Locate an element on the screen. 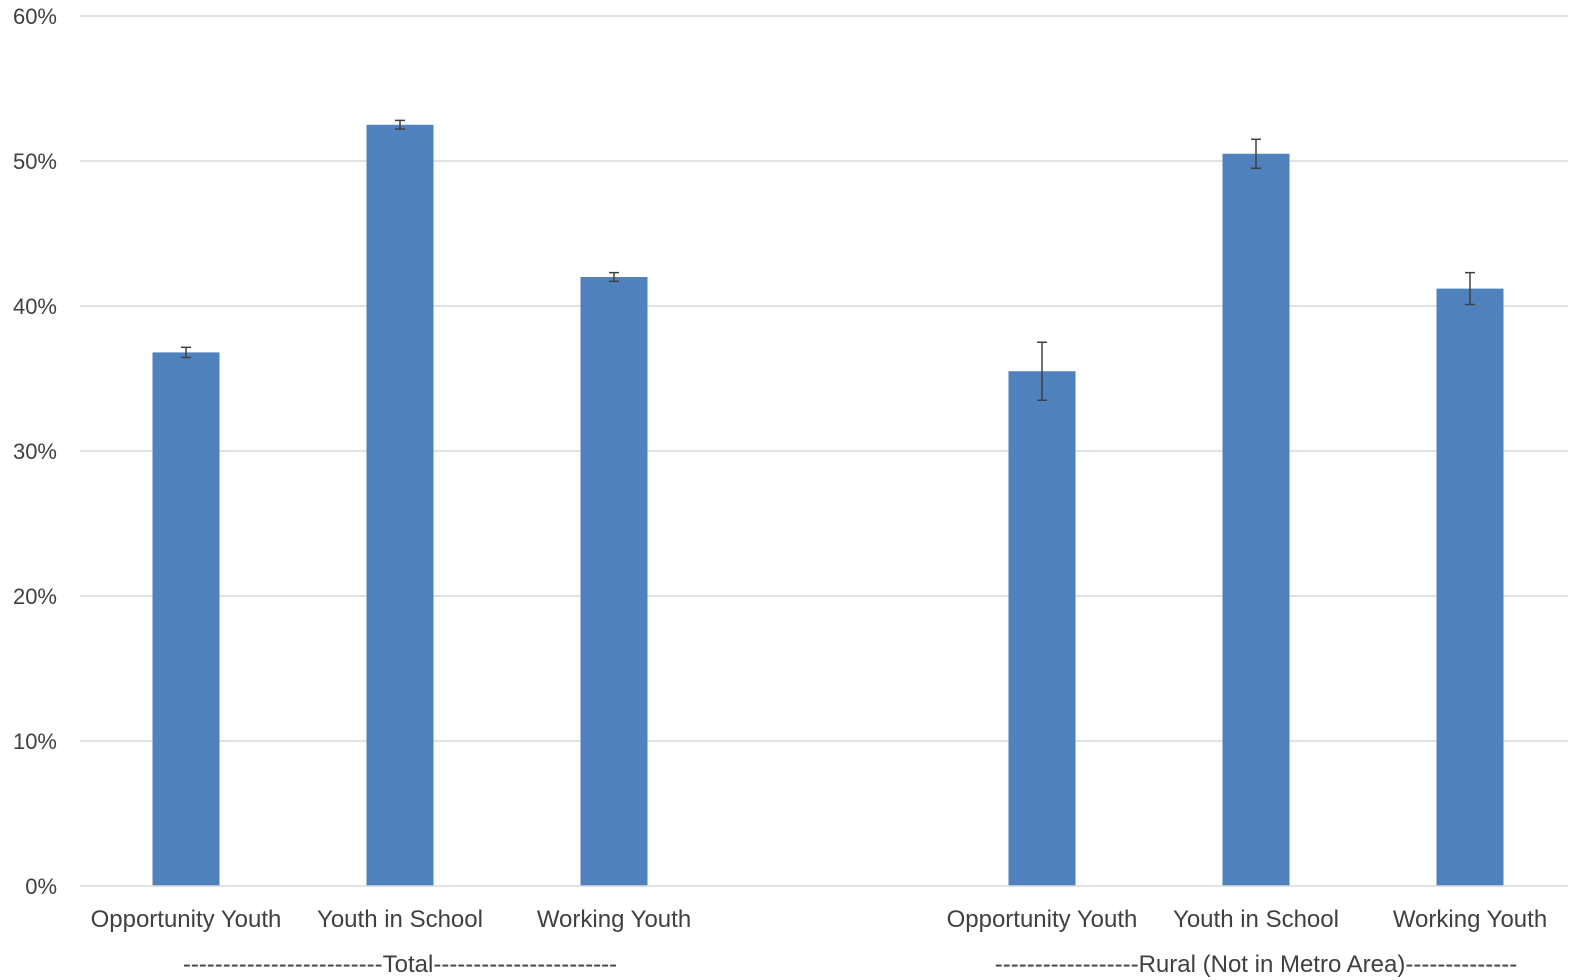 This screenshot has height=980, width=1572. y-tick-label: 0% is located at coordinates (41, 886).